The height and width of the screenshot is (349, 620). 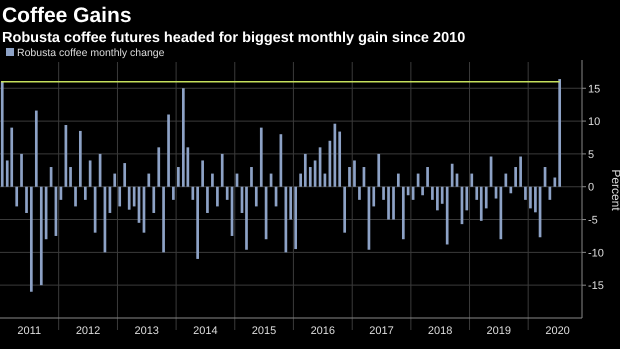 I want to click on x-tick-label: 2013, so click(x=146, y=331).